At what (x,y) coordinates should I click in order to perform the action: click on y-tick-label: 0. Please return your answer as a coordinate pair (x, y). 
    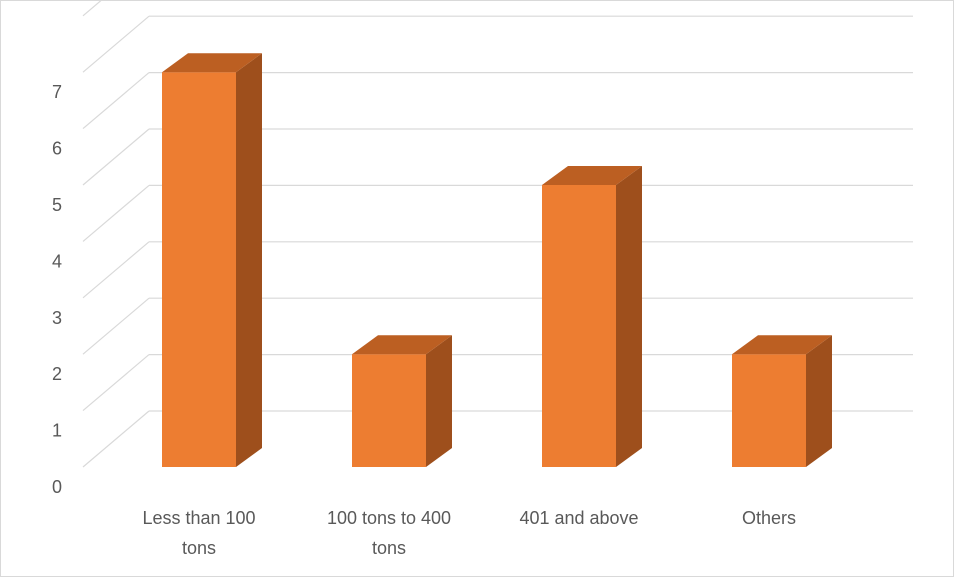
    Looking at the image, I should click on (57, 487).